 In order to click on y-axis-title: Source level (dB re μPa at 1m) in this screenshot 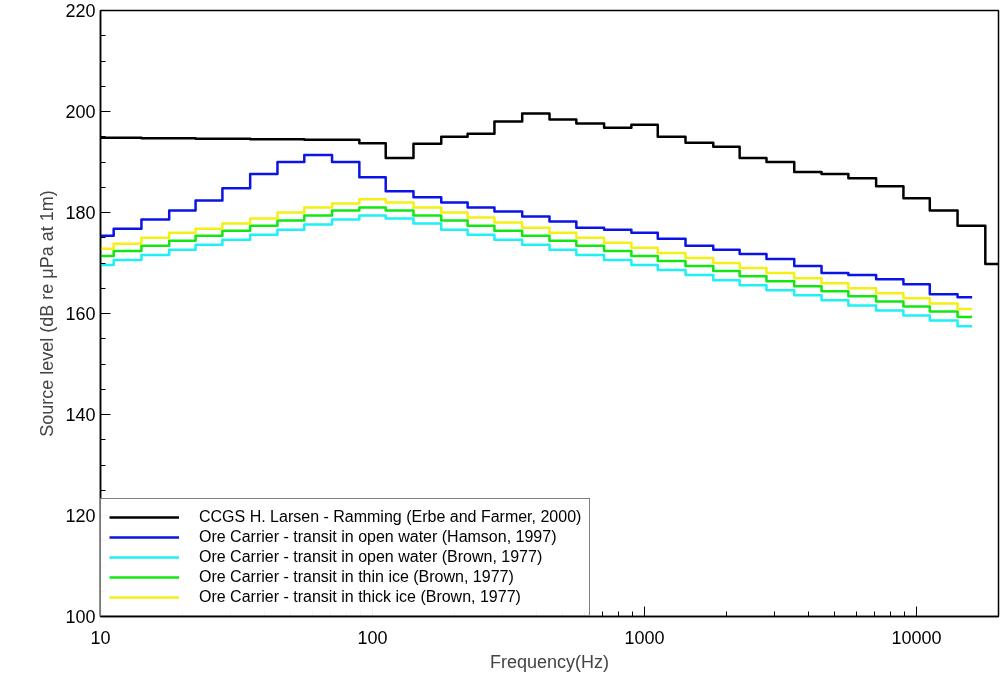, I will do `click(47, 313)`.